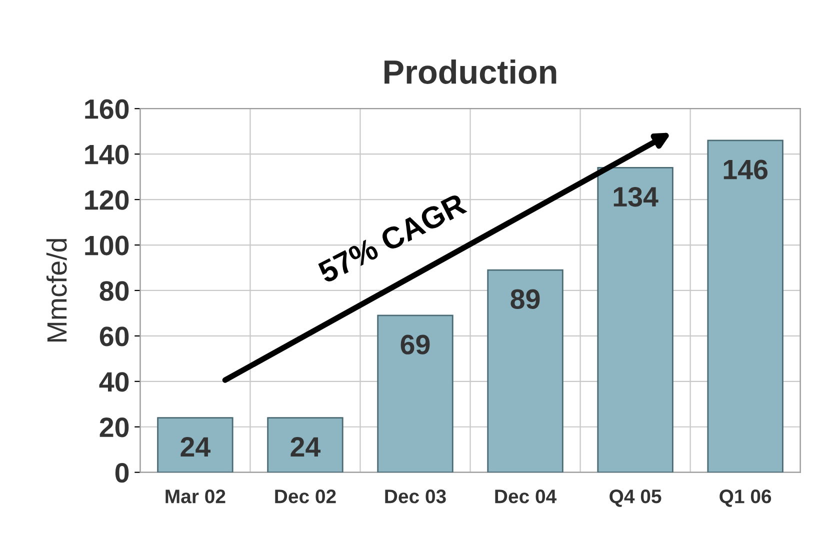  Describe the element at coordinates (636, 197) in the screenshot. I see `data-label: 134` at that location.